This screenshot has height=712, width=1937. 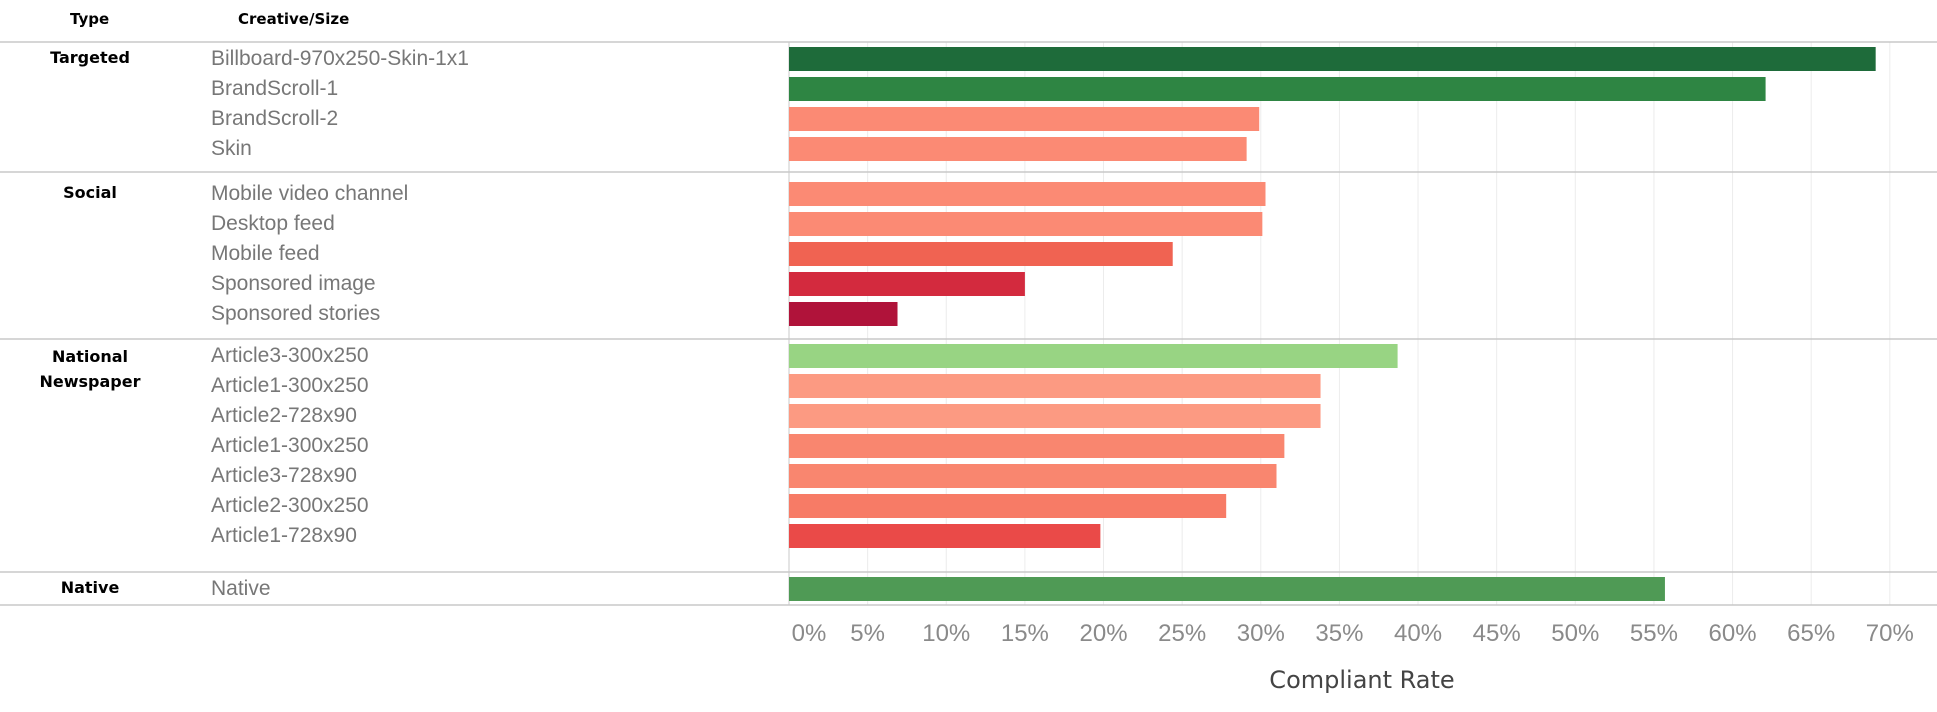 What do you see at coordinates (340, 58) in the screenshot?
I see `creative-label: Billboard-970x250-Skin-1x1` at bounding box center [340, 58].